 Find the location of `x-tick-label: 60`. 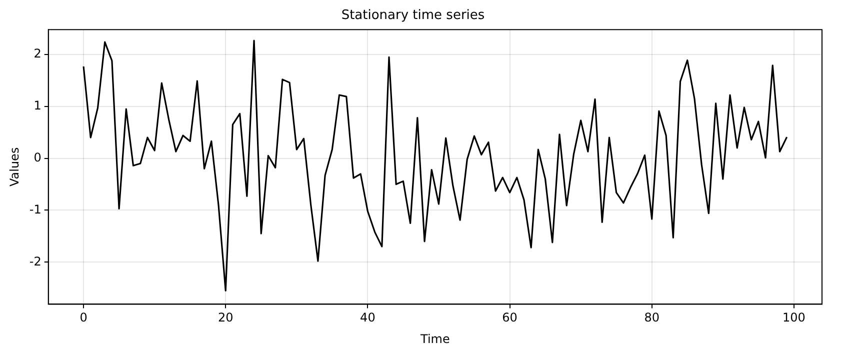

x-tick-label: 60 is located at coordinates (510, 317).